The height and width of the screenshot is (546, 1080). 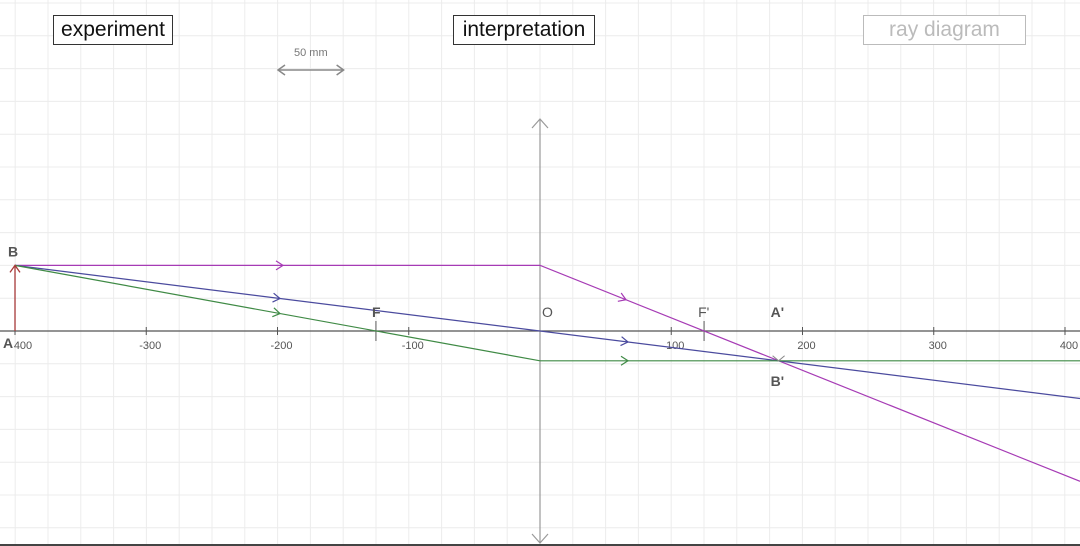 What do you see at coordinates (397, 313) in the screenshot?
I see `object-and-image` at bounding box center [397, 313].